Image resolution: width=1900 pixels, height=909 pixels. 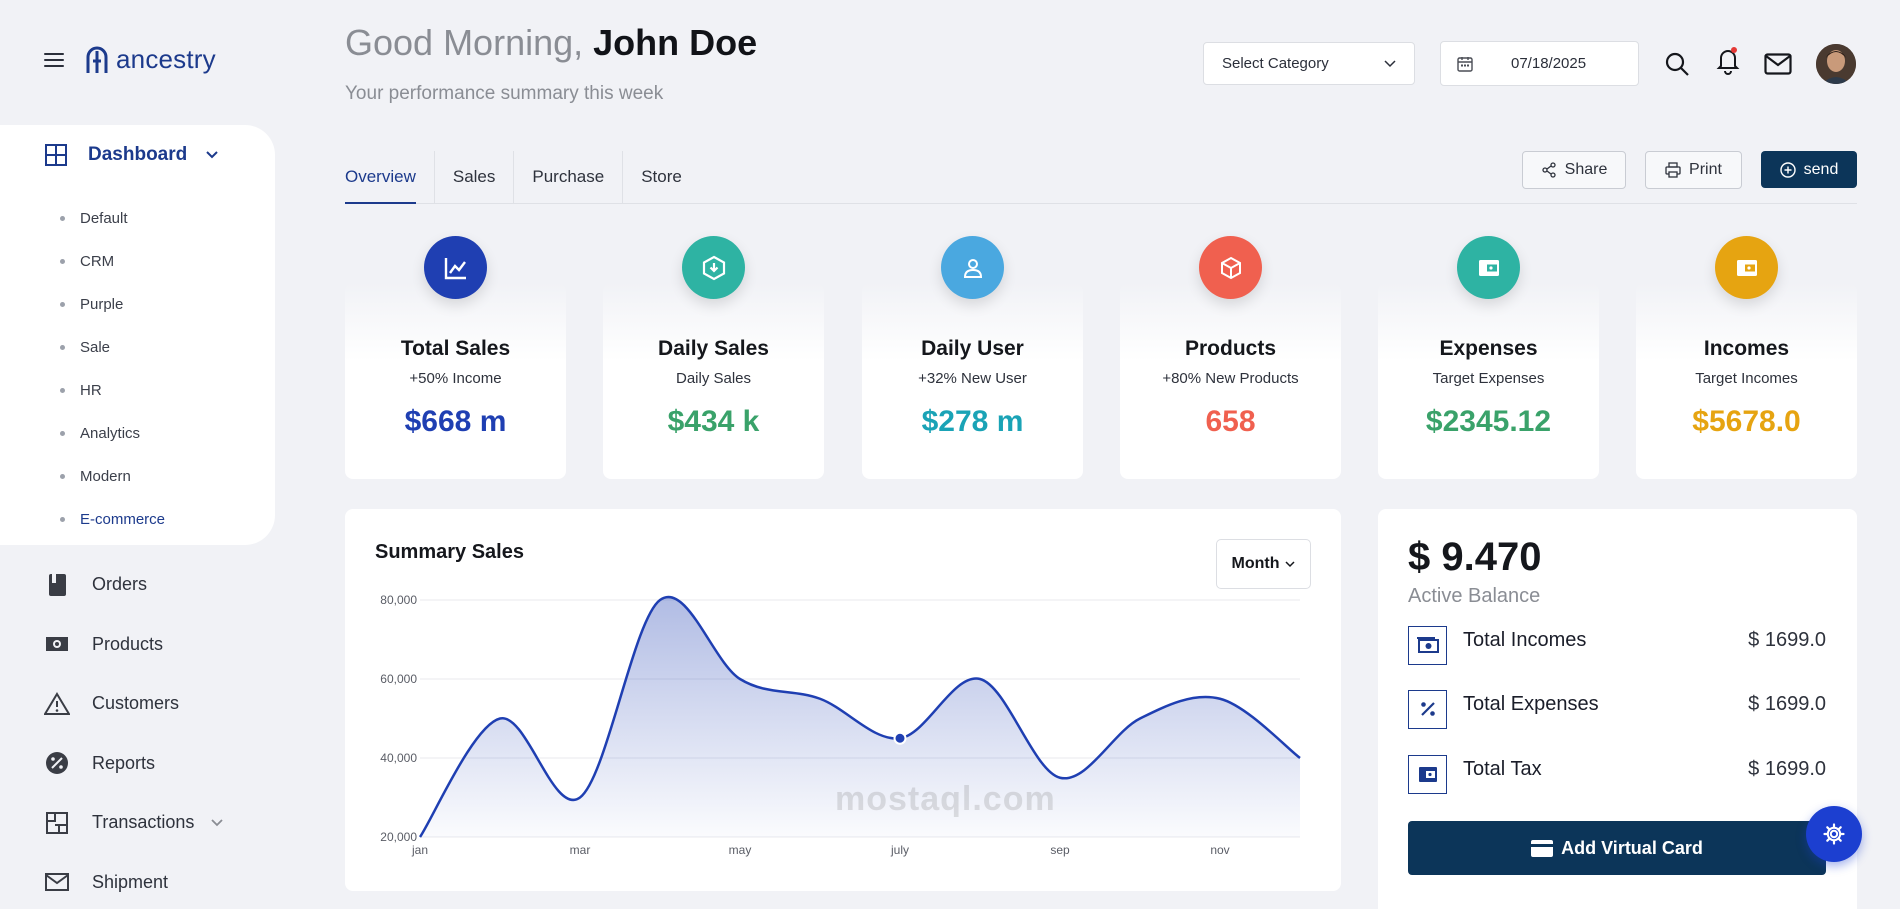 I want to click on page-subtitle: Your performance summary this week, so click(x=504, y=93).